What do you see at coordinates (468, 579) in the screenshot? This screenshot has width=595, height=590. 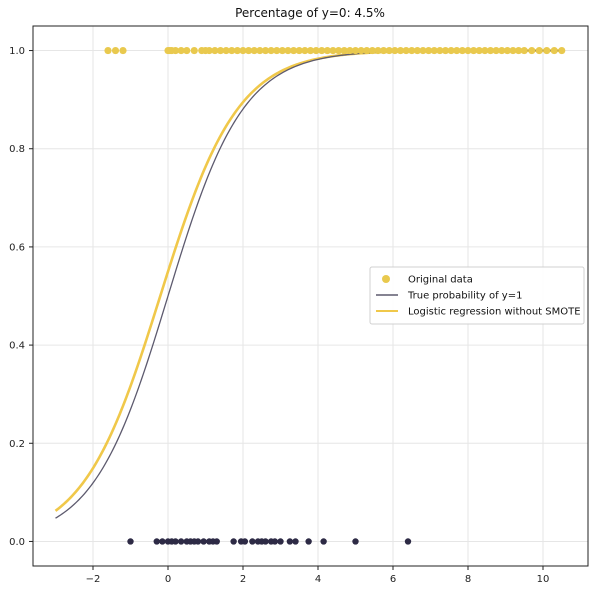 I see `x-tick-label: 8` at bounding box center [468, 579].